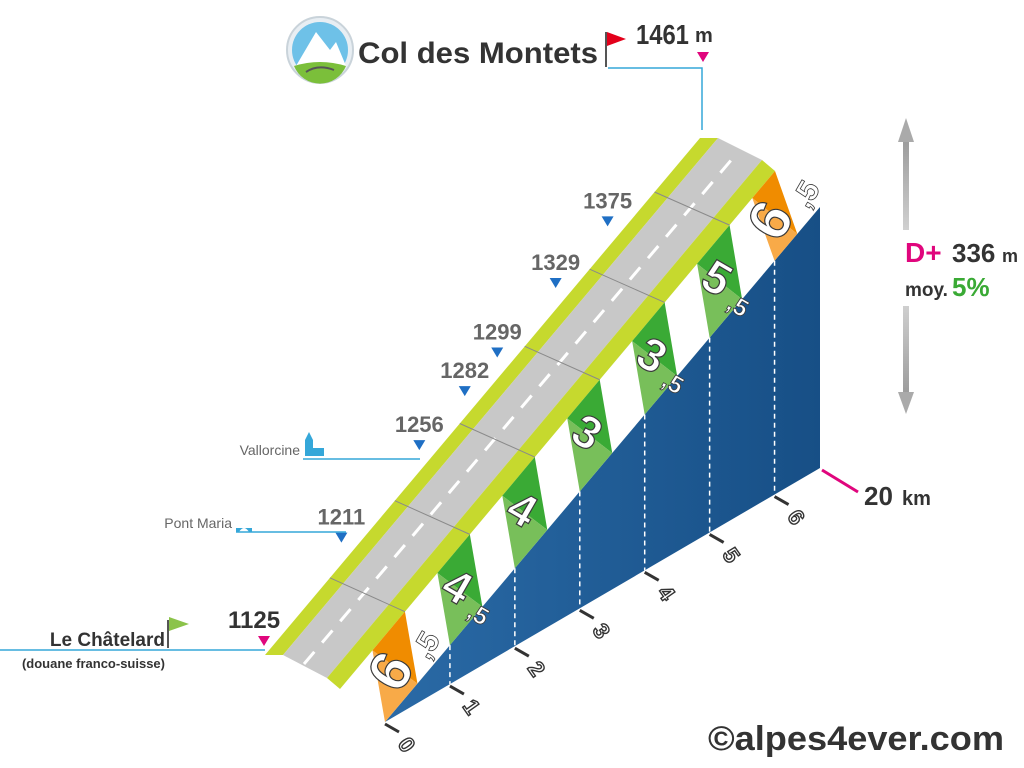 This screenshot has width=1024, height=768. Describe the element at coordinates (704, 36) in the screenshot. I see `summit-unit: m` at that location.